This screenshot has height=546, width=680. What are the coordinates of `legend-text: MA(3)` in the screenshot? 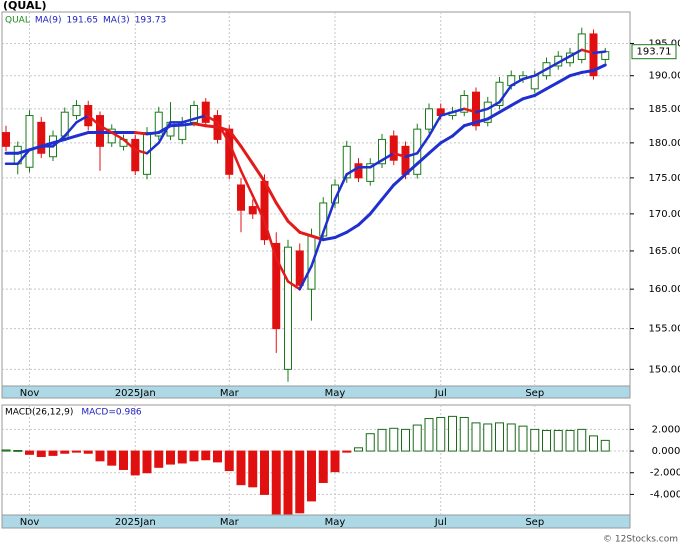 It's located at (116, 21).